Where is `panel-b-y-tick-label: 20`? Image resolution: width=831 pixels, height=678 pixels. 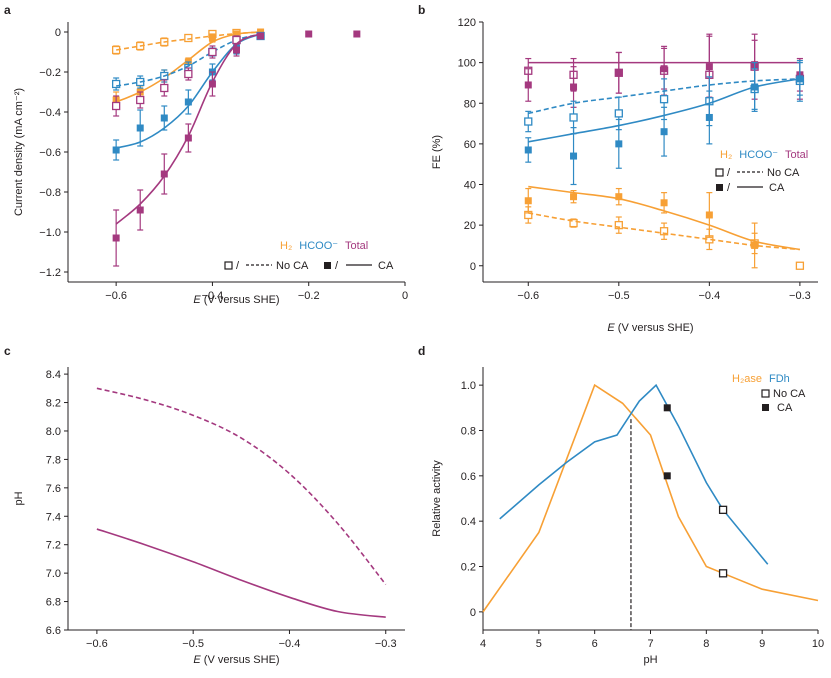
panel-b-y-tick-label: 20 is located at coordinates (470, 226).